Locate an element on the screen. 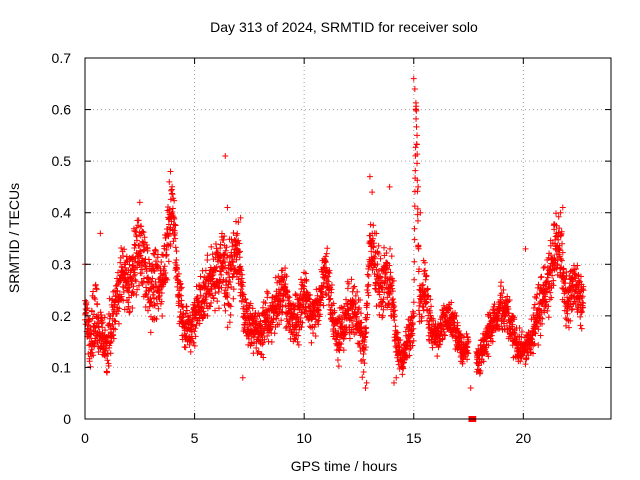 The height and width of the screenshot is (480, 640). y-tick-label: 0.2 is located at coordinates (62, 316).